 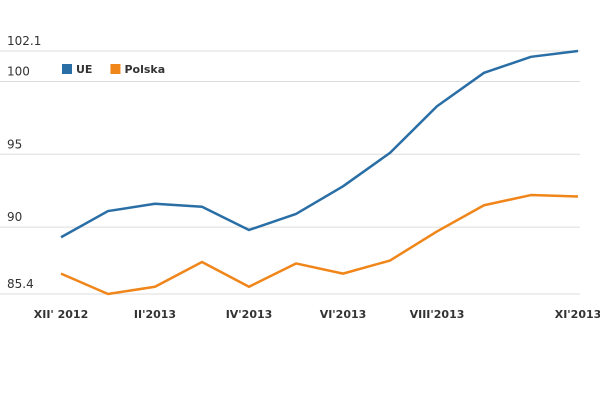 What do you see at coordinates (20, 284) in the screenshot?
I see `y-tick-label: 85.4` at bounding box center [20, 284].